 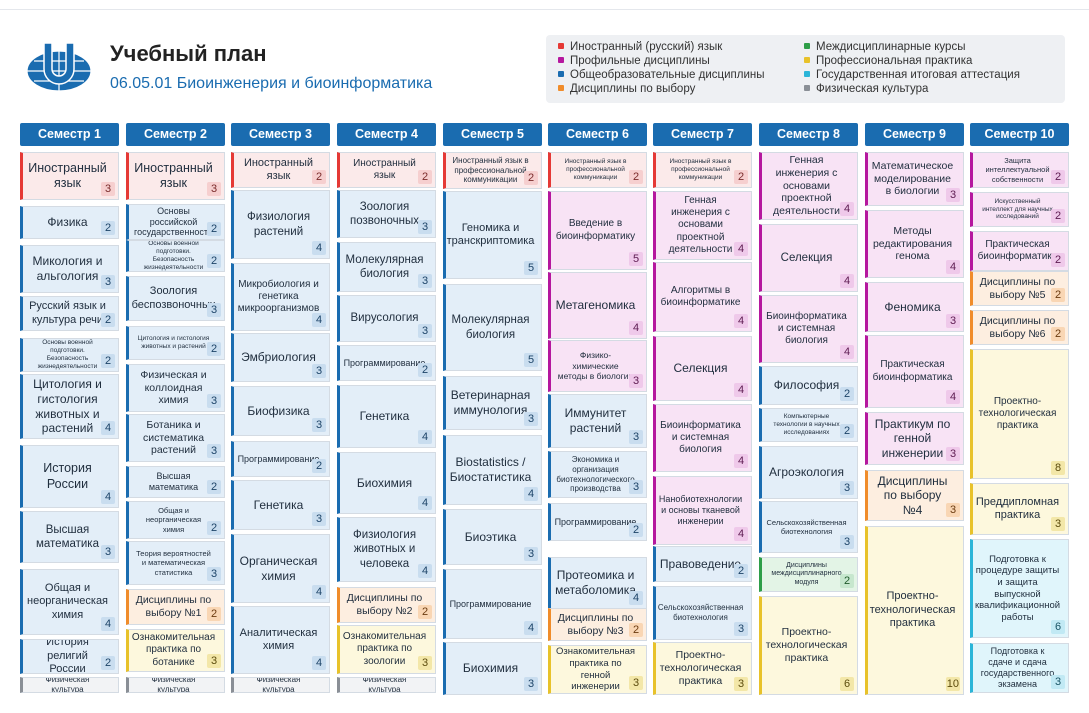 I want to click on course-card: Biostatistics / Биостатистика 4, so click(x=492, y=470).